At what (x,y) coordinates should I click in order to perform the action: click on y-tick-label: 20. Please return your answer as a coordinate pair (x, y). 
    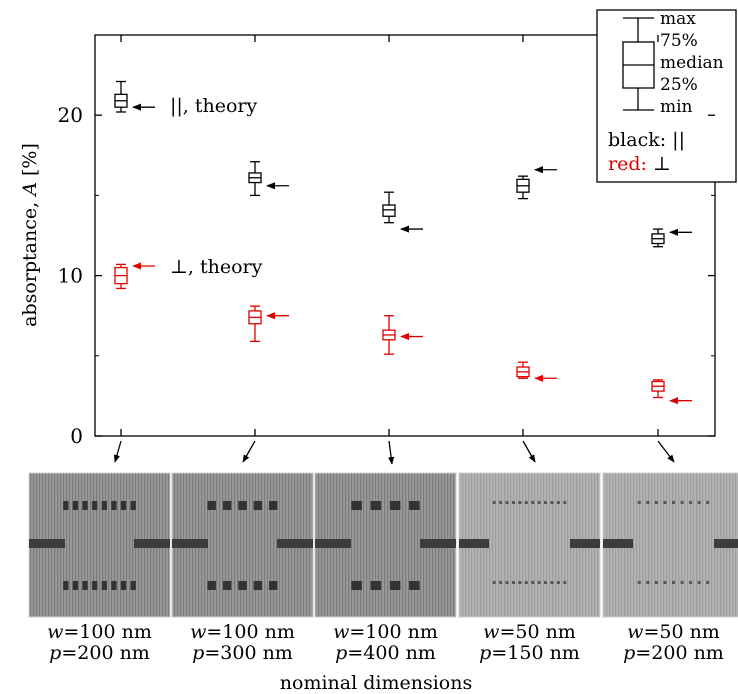
    Looking at the image, I should click on (70, 115).